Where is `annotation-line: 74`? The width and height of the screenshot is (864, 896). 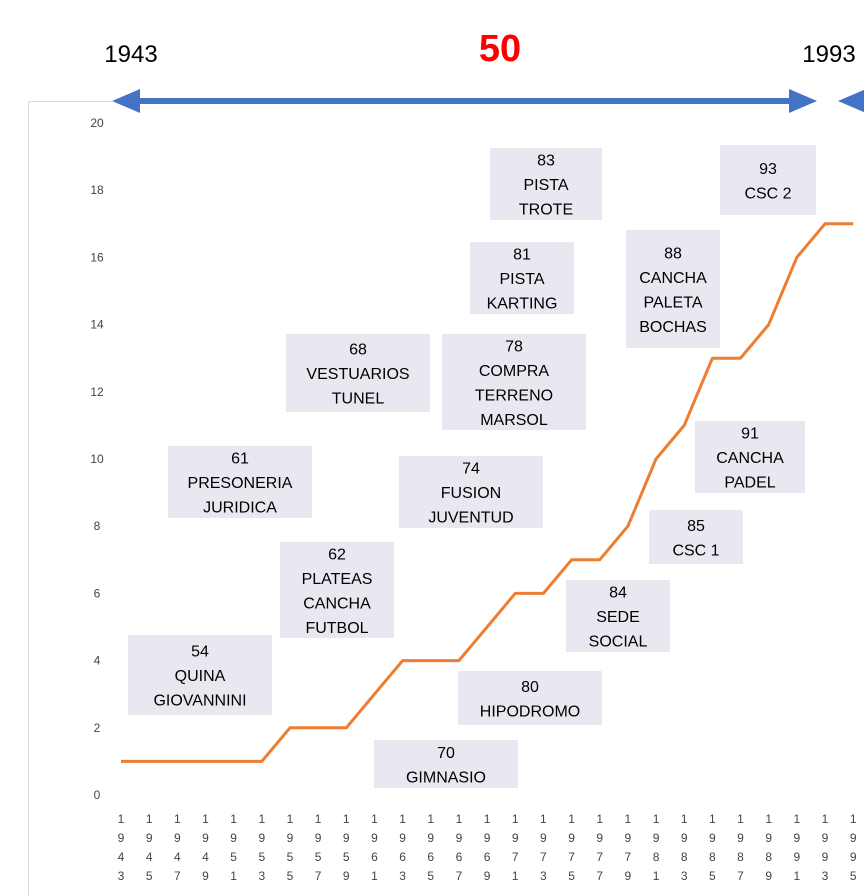 annotation-line: 74 is located at coordinates (471, 469).